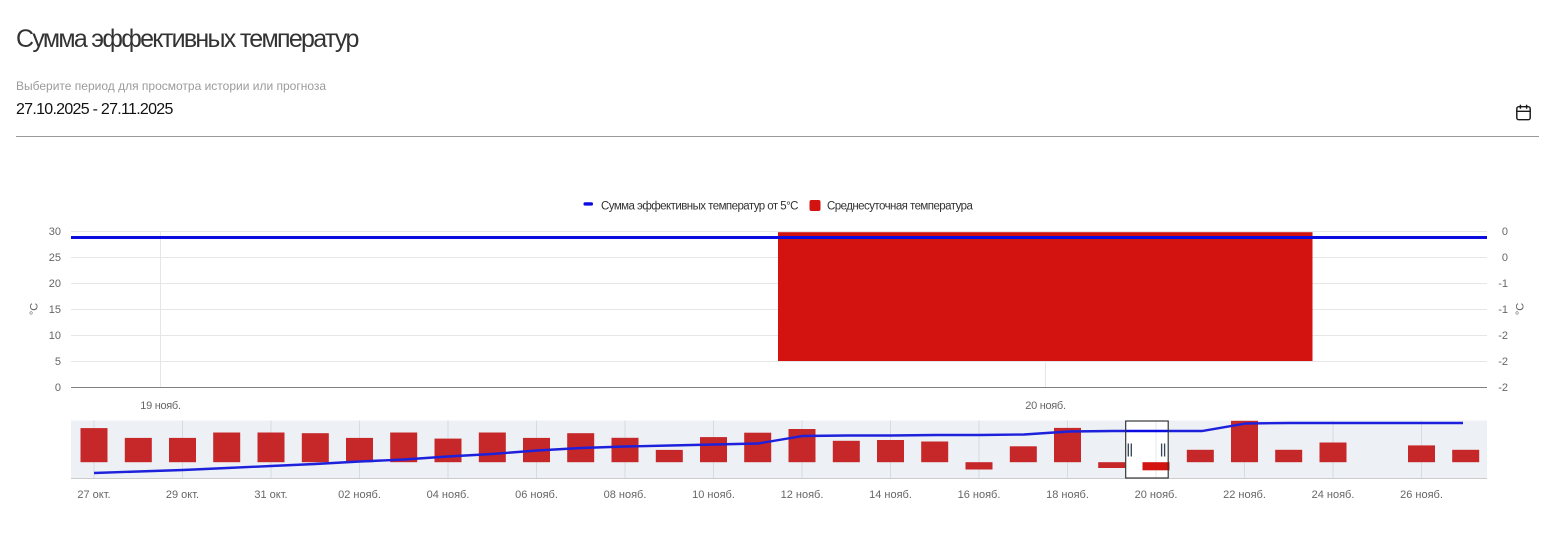 The image size is (1549, 541). I want to click on svg-text: 10 нояб., so click(713, 495).